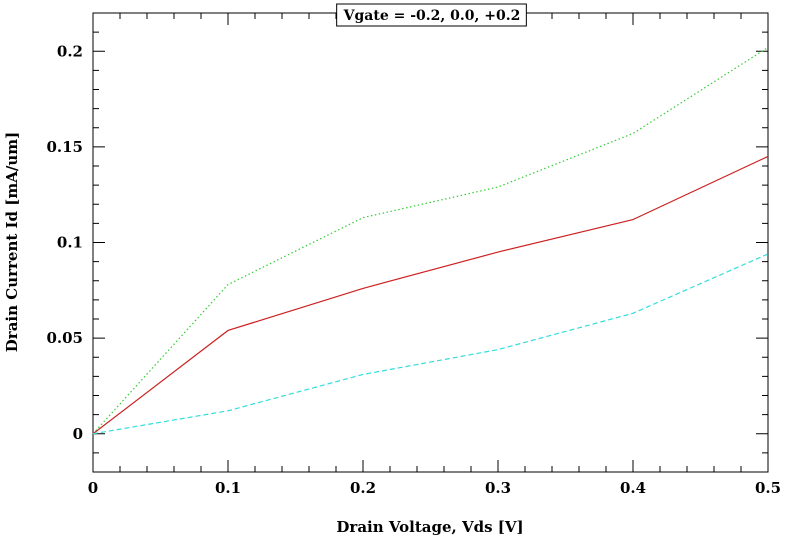 The width and height of the screenshot is (786, 539). What do you see at coordinates (434, 488) in the screenshot?
I see `x-tick-labels: 0 0.1 0.2 0.3 0.4 0.5` at bounding box center [434, 488].